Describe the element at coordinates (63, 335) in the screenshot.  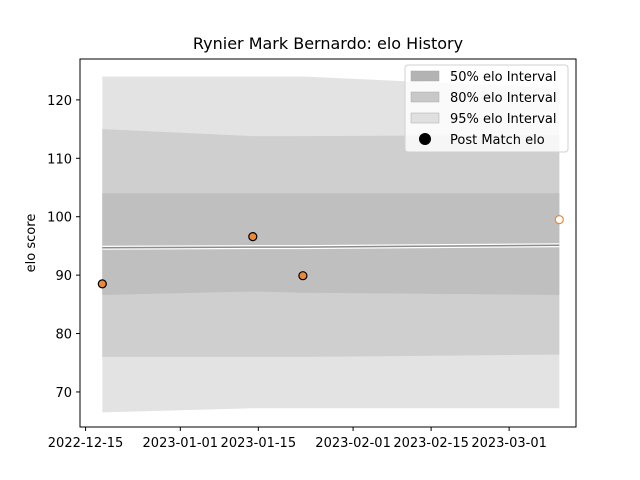
I see `y-tick-label-2: 80` at that location.